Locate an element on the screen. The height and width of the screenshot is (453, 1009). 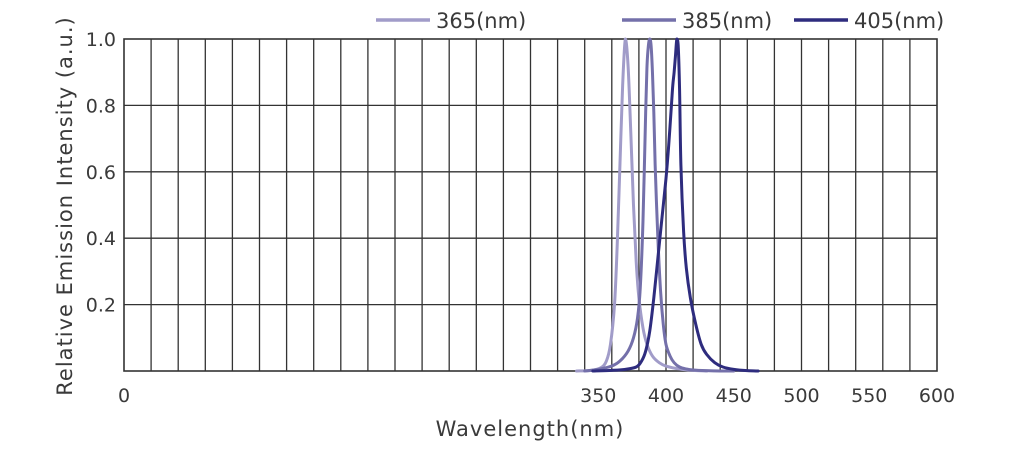
y-axis-title: Relative Emission Intensity (a.u.) is located at coordinates (65, 205).